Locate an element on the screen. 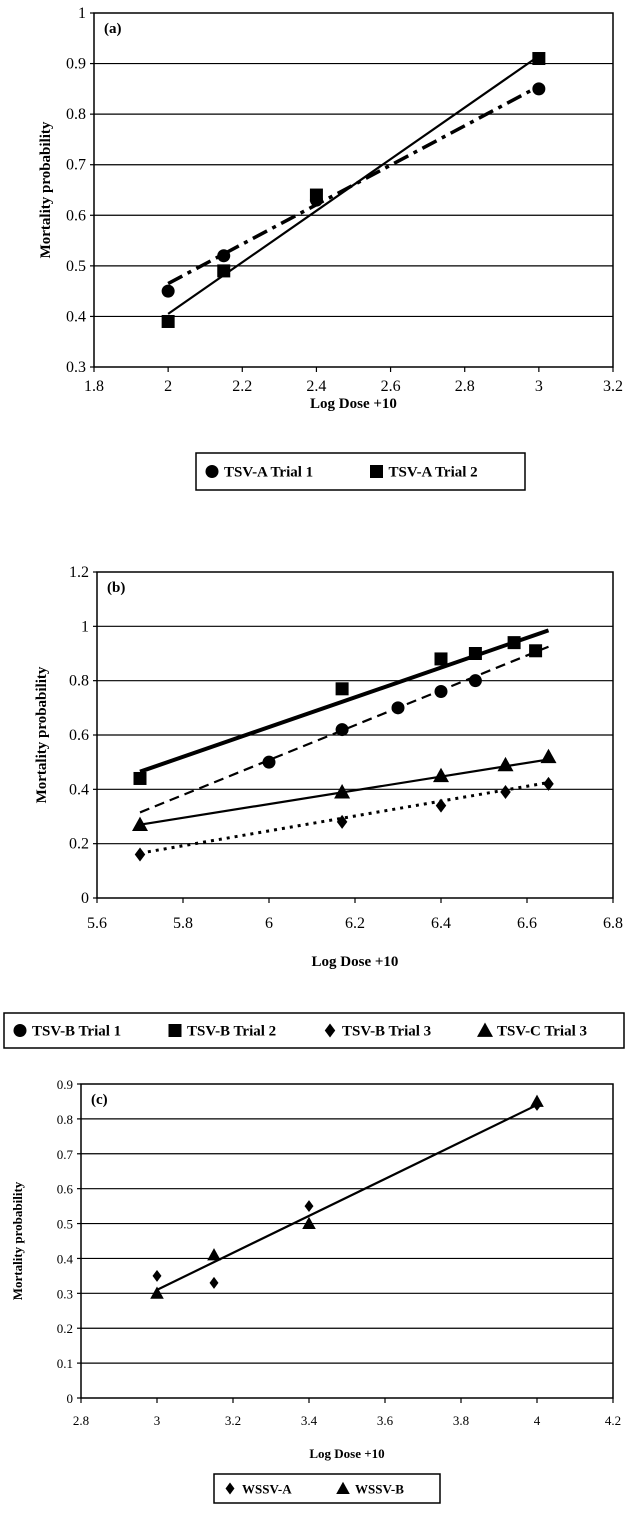 This screenshot has width=627, height=1513. legend-label: TSV-A Trial 2 is located at coordinates (433, 473).